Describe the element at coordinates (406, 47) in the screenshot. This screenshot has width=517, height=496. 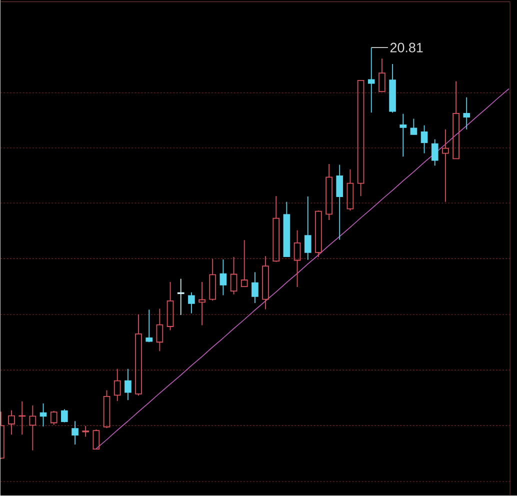
I see `annotation: 20.81` at that location.